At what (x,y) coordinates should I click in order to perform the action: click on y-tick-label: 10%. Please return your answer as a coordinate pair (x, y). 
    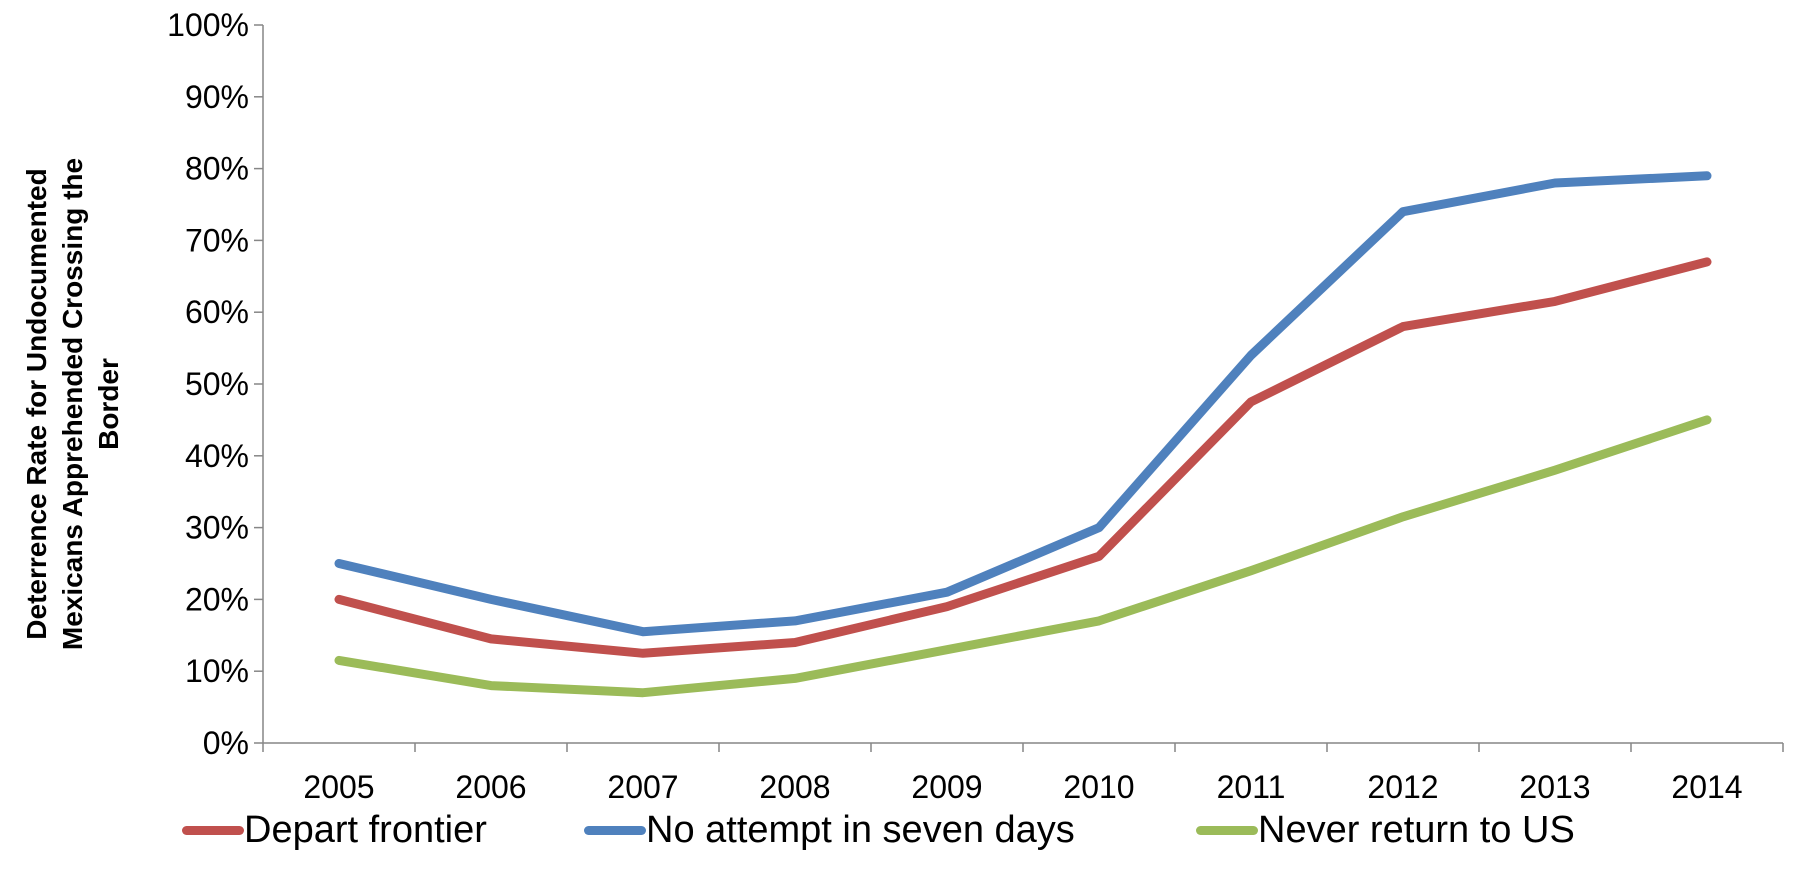
    Looking at the image, I should click on (217, 671).